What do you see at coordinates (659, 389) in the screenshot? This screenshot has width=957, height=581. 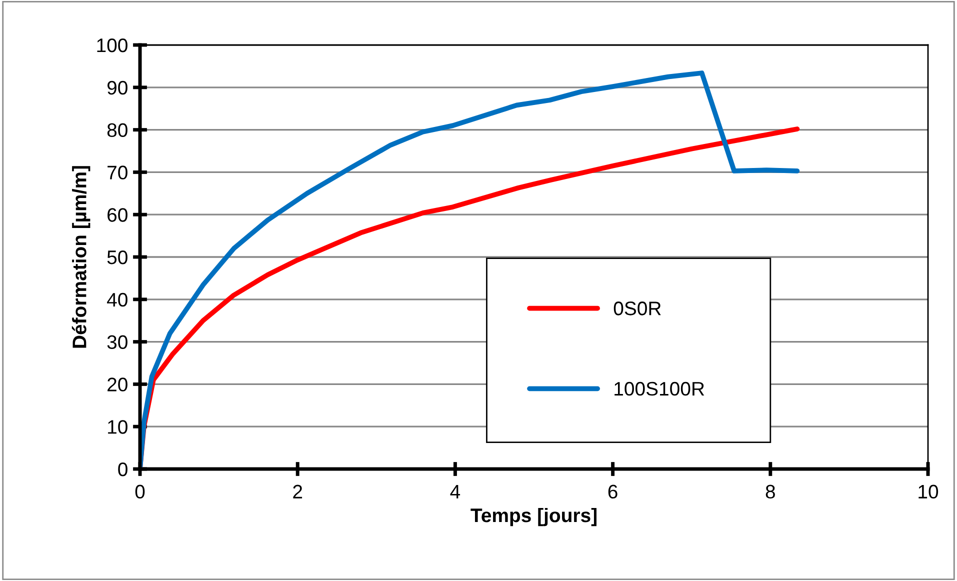 I see `legend-label: 100S100R` at bounding box center [659, 389].